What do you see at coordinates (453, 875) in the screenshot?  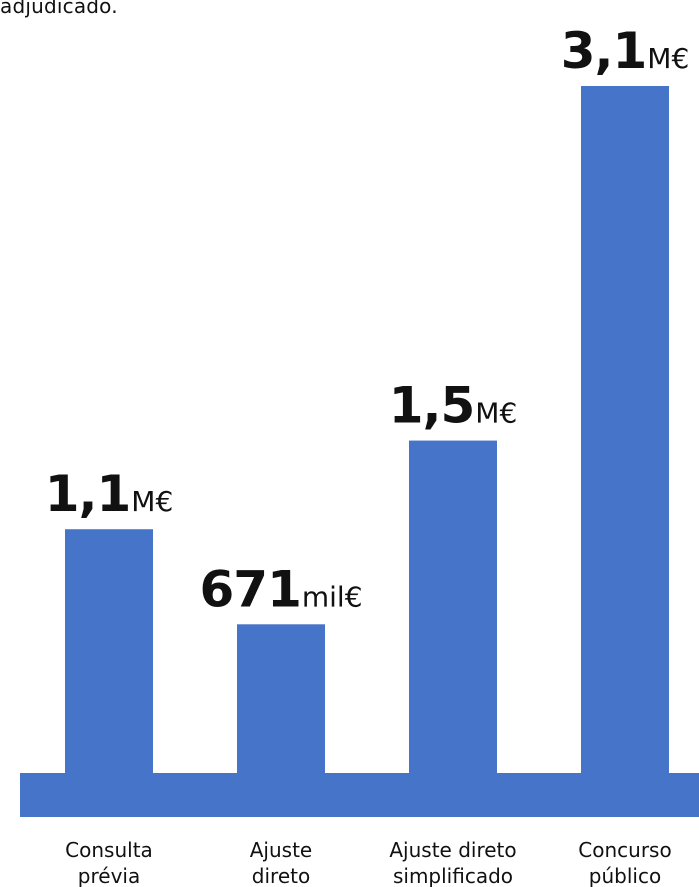 I see `category-label: simplificado` at bounding box center [453, 875].